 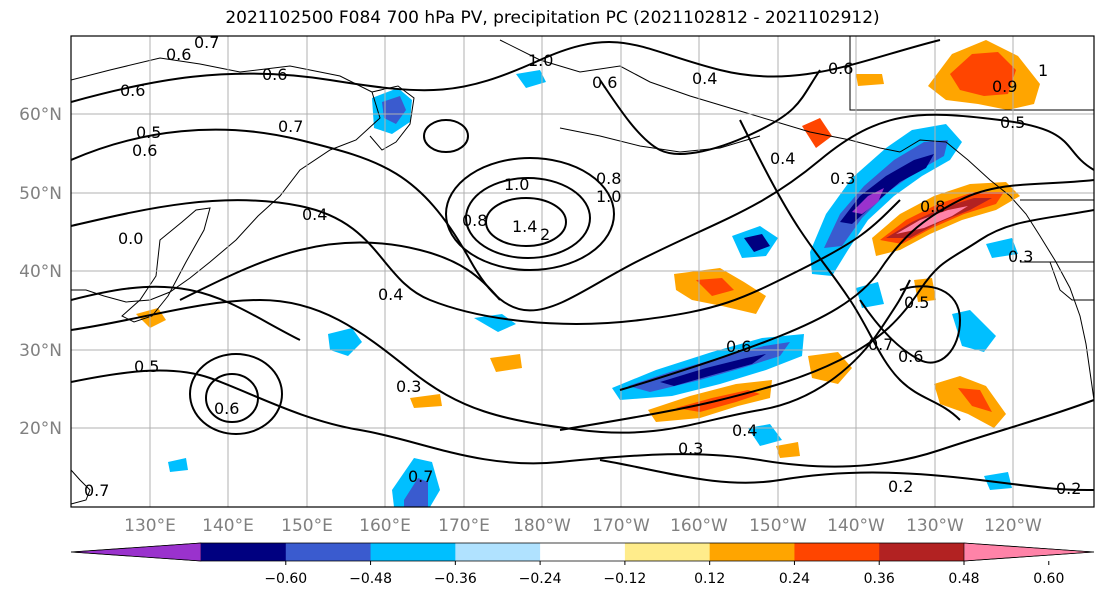 I want to click on contour-label: 0.8, so click(x=932, y=206).